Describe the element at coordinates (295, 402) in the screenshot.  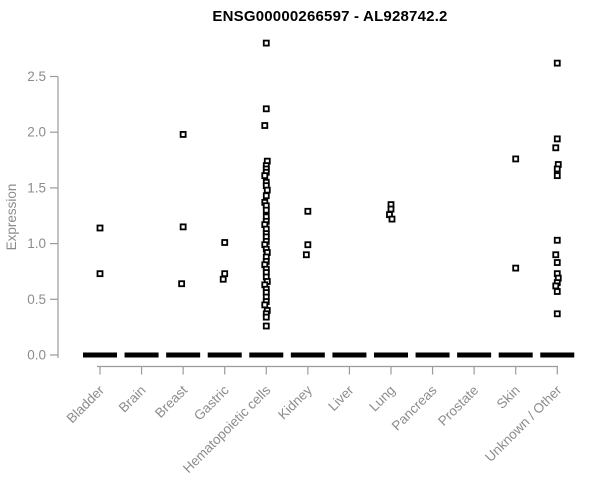
I see `x-tick-label: Kidney` at that location.